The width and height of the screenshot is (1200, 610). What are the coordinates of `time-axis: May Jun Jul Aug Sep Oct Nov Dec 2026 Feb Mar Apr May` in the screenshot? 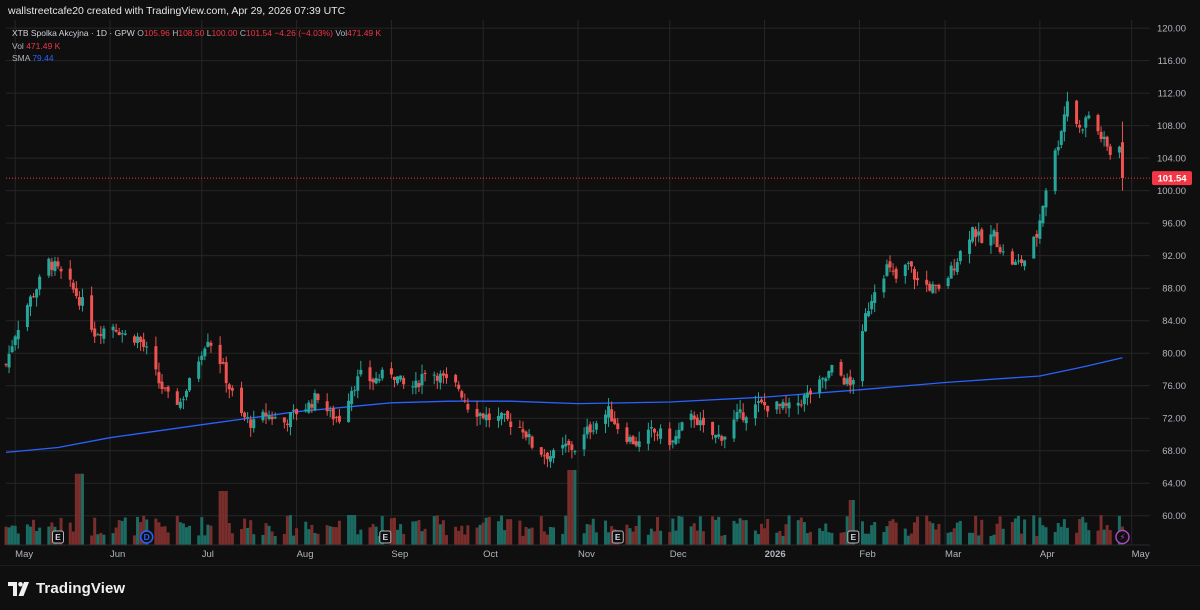 It's located at (578, 552).